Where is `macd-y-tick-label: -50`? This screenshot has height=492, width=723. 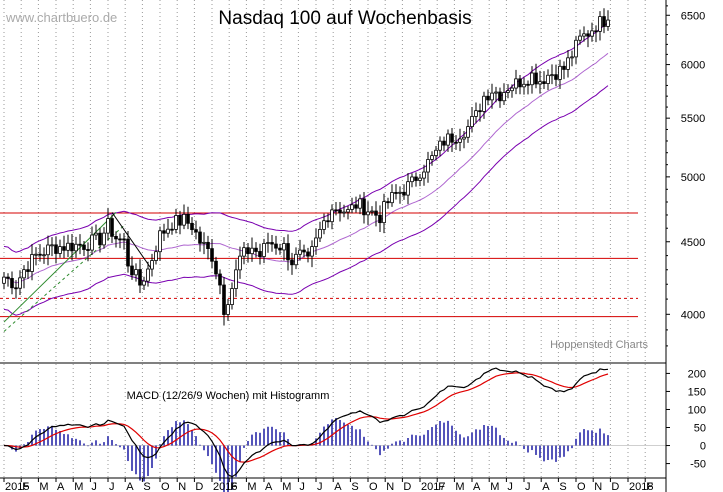
macd-y-tick-label: -50 is located at coordinates (698, 465).